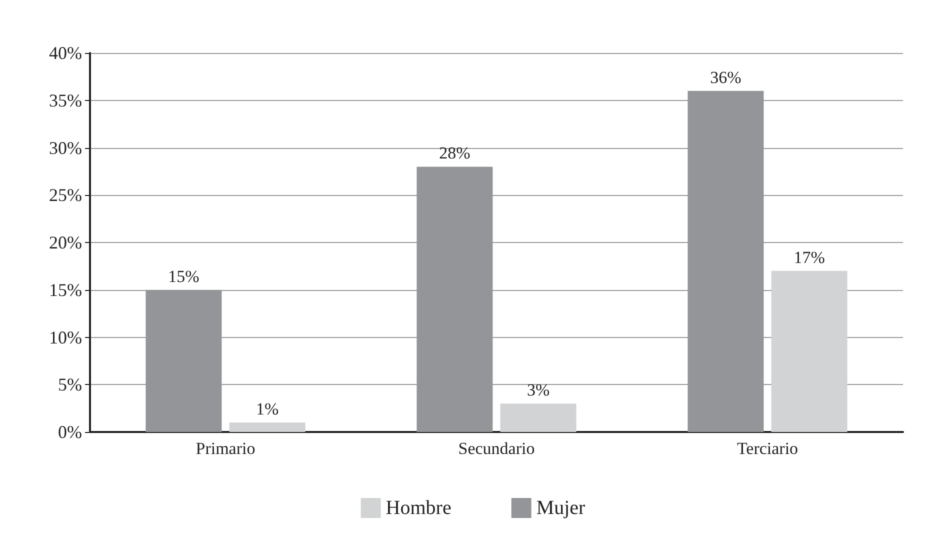 The width and height of the screenshot is (946, 535). Describe the element at coordinates (65, 242) in the screenshot. I see `y-tick-label: 20%` at that location.